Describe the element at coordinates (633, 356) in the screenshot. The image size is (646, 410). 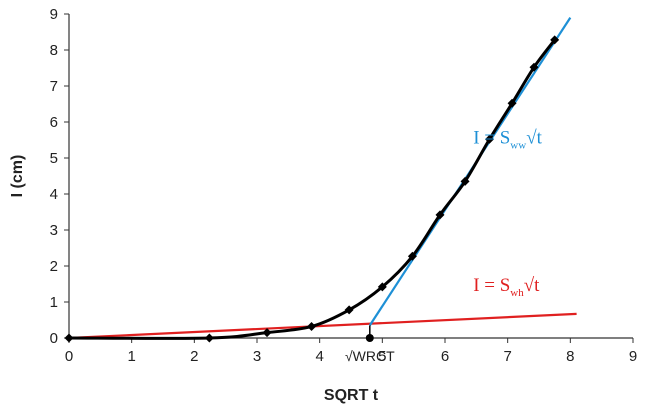
I see `x-tick-label: 9` at that location.